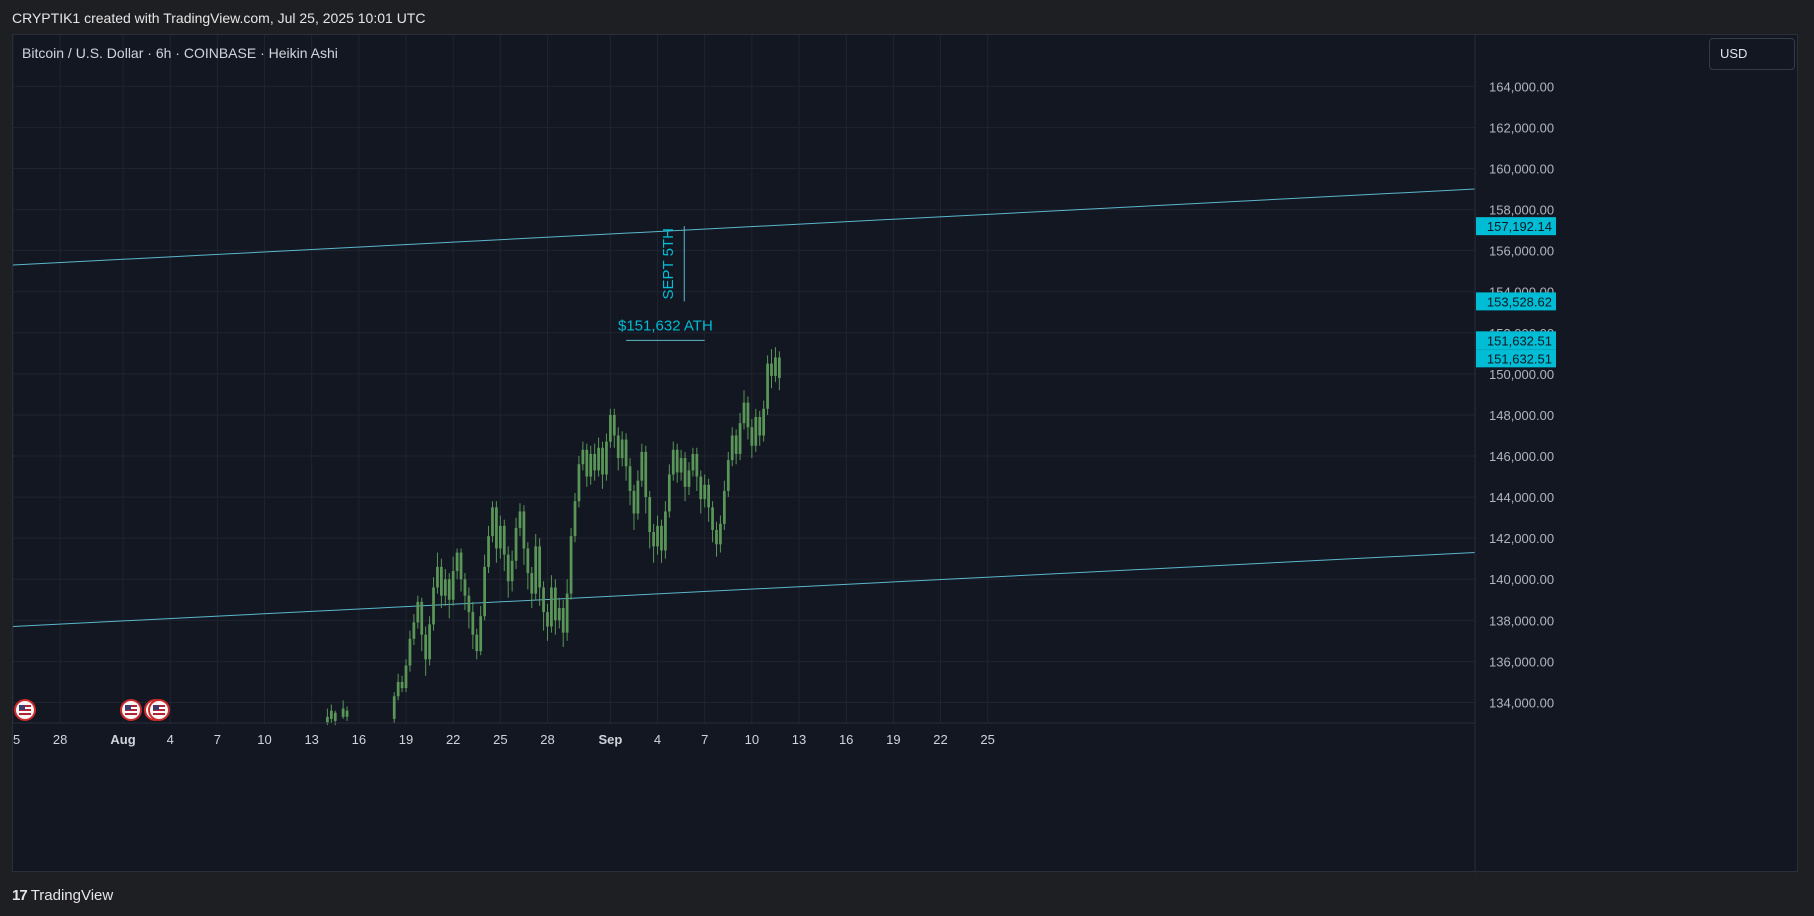 This screenshot has width=1814, height=916. Describe the element at coordinates (72, 895) in the screenshot. I see `brand-text: TradingView` at that location.